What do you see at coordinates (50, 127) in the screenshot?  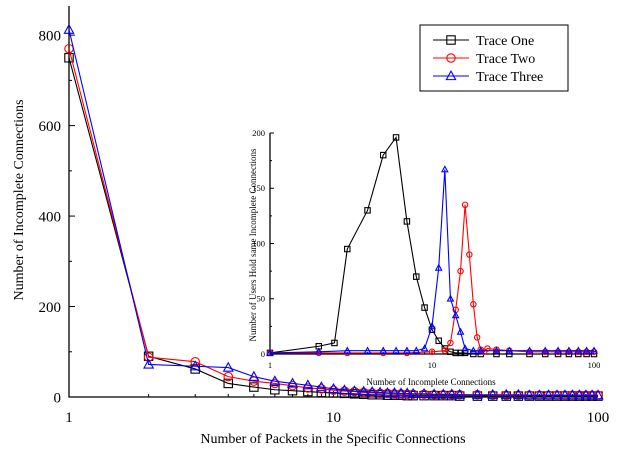 I see `y-tick-label: 600` at bounding box center [50, 127].